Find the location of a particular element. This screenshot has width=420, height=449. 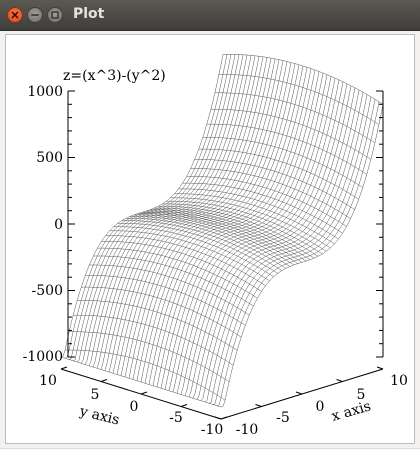

window-title: Plot is located at coordinates (89, 14).